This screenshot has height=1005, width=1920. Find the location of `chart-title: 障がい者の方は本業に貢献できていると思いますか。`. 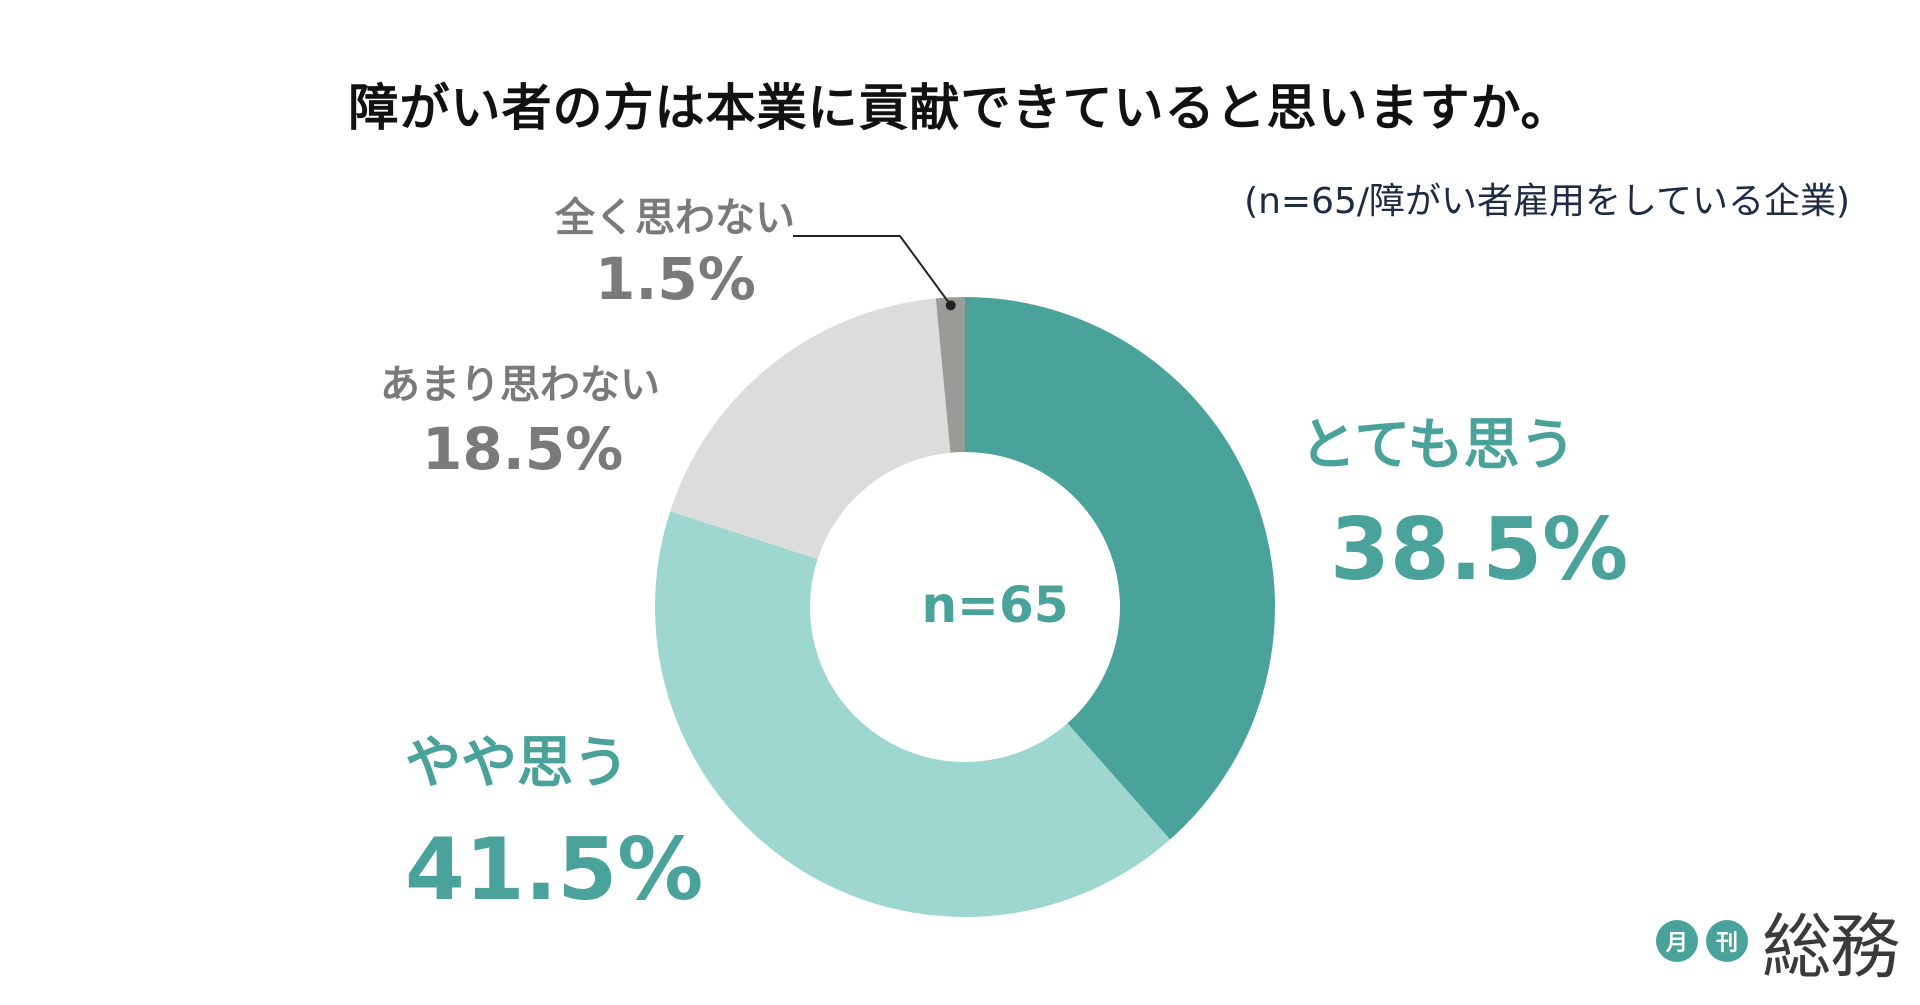

chart-title: 障がい者の方は本業に貢献できていると思いますか。 is located at coordinates (960, 108).